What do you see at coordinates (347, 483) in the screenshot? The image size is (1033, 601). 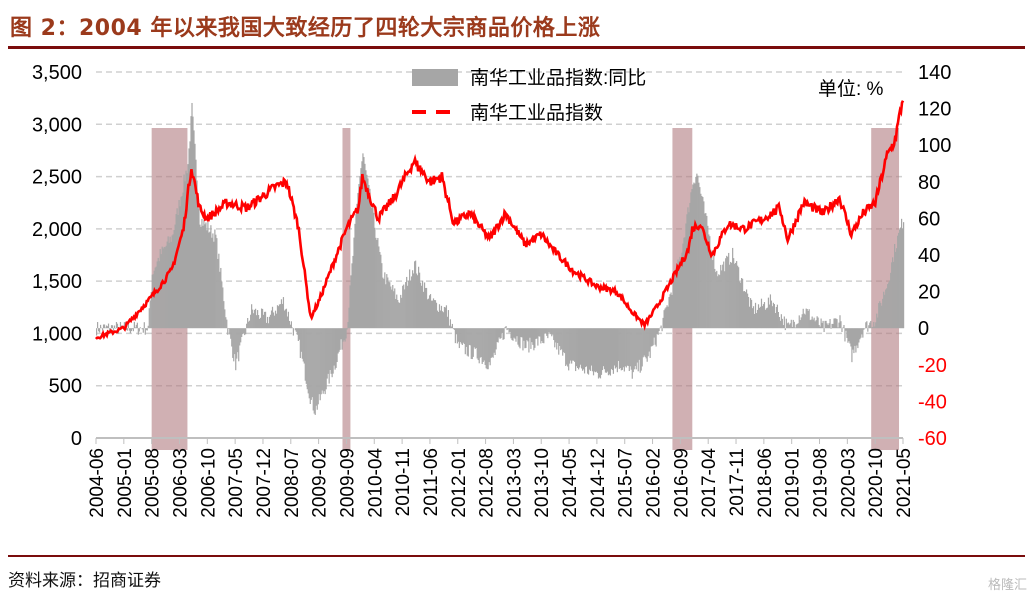 I see `x-tick-label: 2009-09` at bounding box center [347, 483].